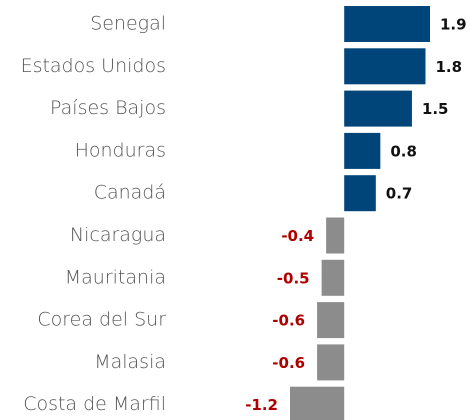 This screenshot has height=420, width=470. Describe the element at coordinates (128, 24) in the screenshot. I see `category-label: Senegal` at that location.